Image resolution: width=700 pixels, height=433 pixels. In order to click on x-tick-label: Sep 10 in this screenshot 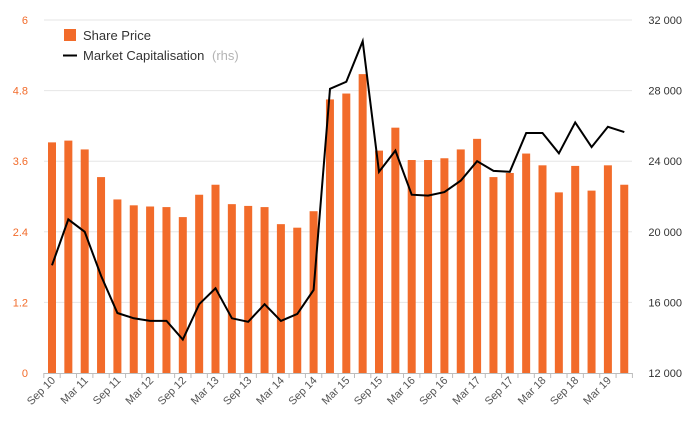, I will do `click(41, 391)`.